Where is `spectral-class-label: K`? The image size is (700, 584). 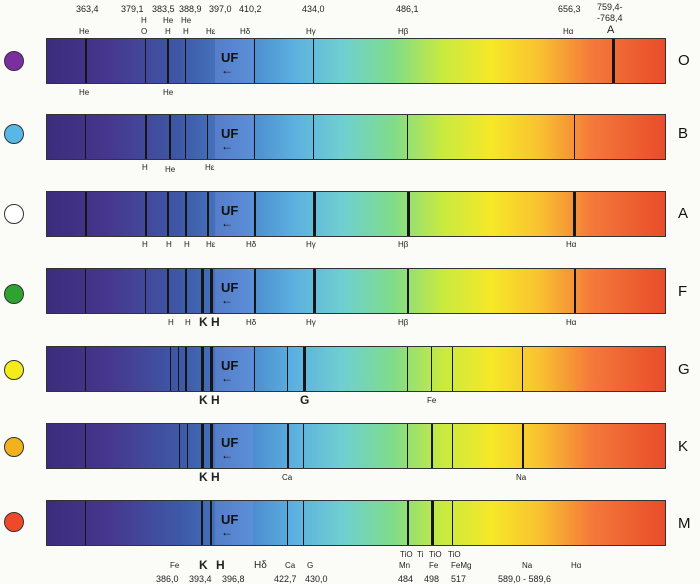
spectral-class-label: K is located at coordinates (683, 446).